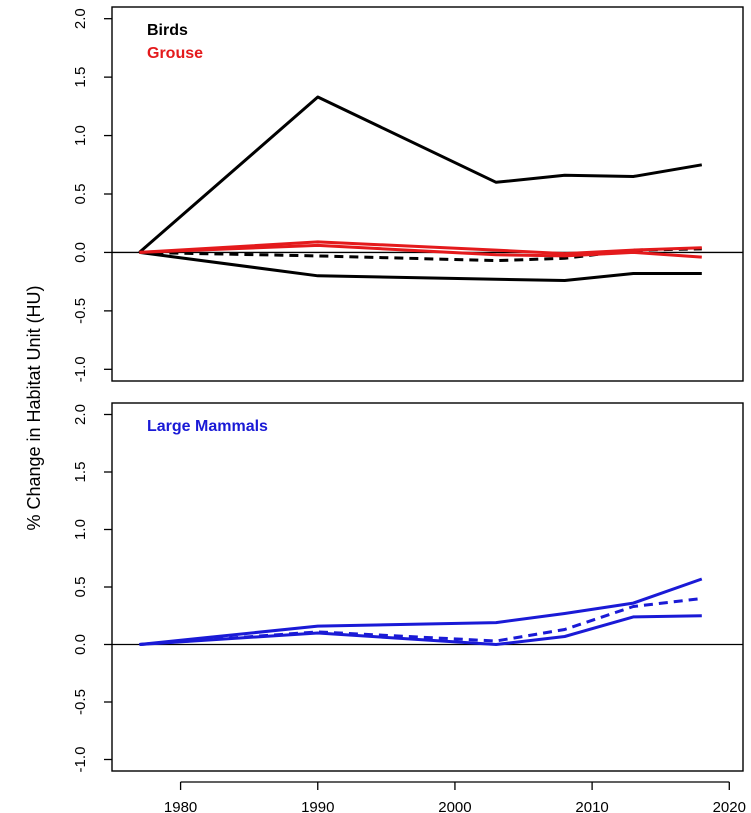  What do you see at coordinates (167, 30) in the screenshot?
I see `legend-label-birds: Birds` at bounding box center [167, 30].